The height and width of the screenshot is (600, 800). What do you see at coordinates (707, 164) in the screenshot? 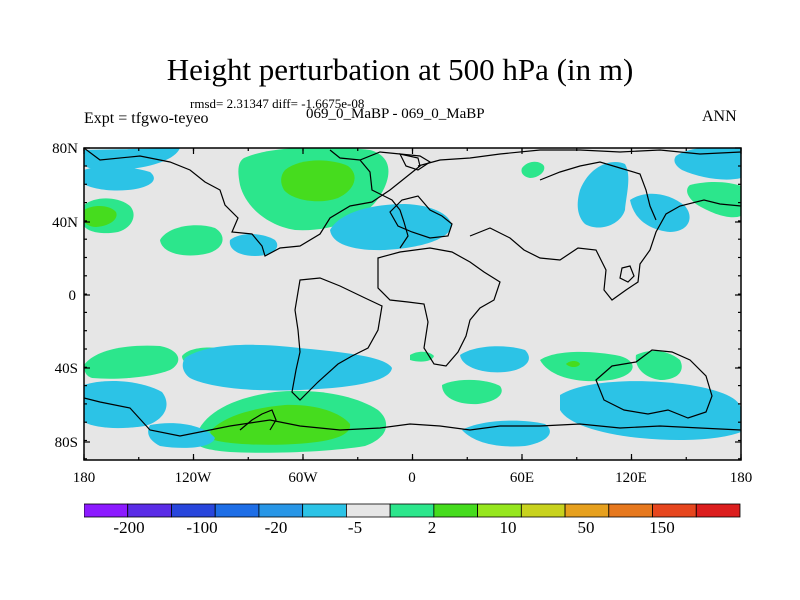
I see `contour-negative-nh-arctic-east` at bounding box center [707, 164].